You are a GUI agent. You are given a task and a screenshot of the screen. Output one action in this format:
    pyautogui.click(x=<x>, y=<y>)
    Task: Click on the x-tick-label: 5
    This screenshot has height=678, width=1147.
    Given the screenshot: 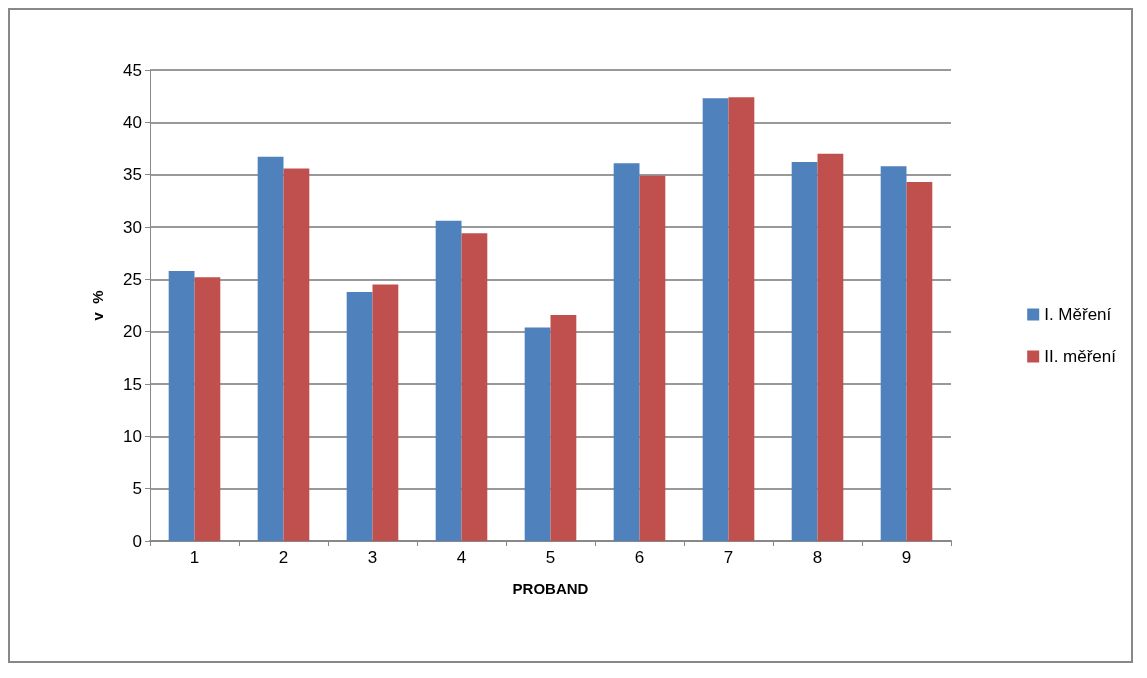 What is the action you would take?
    pyautogui.click(x=550, y=557)
    